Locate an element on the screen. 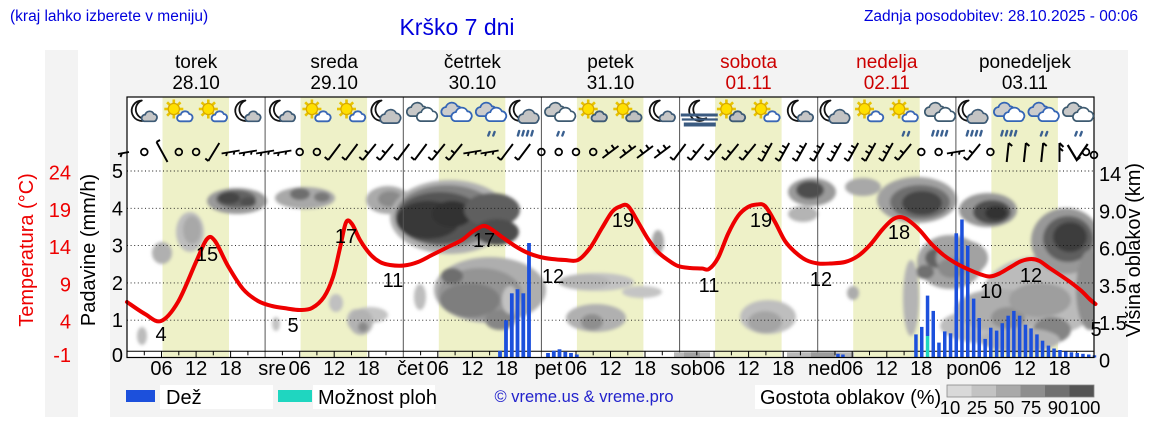 Image resolution: width=1152 pixels, height=443 pixels. svg-text: 6.0 is located at coordinates (1113, 250).